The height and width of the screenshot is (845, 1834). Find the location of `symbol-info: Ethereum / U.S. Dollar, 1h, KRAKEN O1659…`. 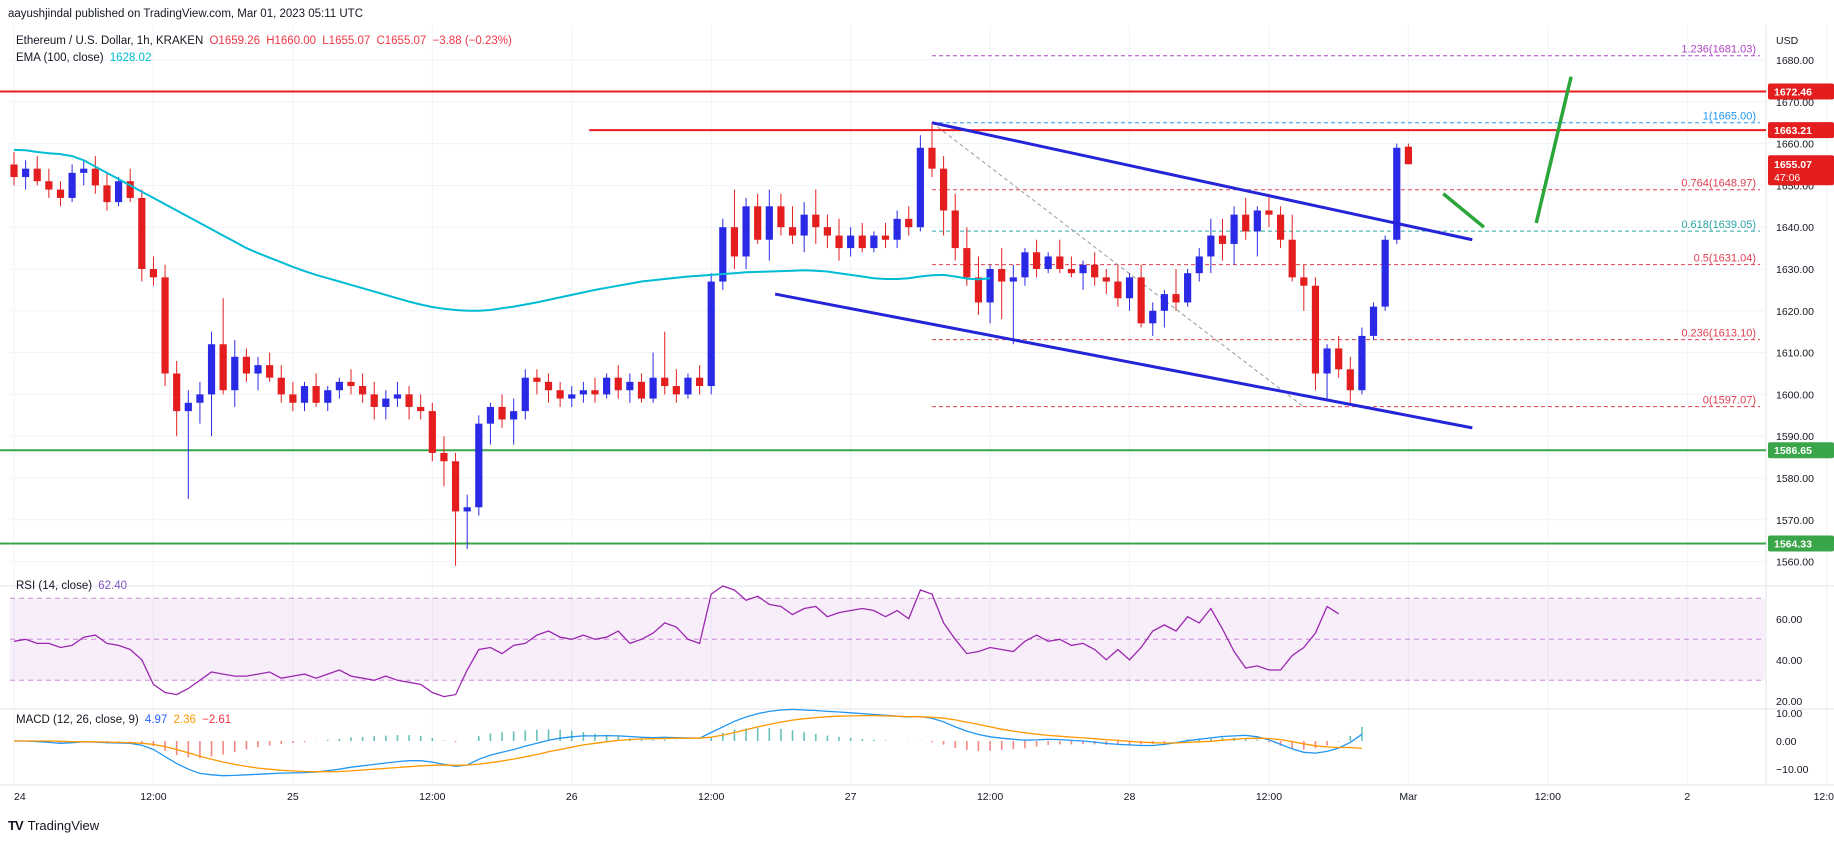

symbol-info: Ethereum / U.S. Dollar, 1h, KRAKEN O1659… is located at coordinates (265, 41).